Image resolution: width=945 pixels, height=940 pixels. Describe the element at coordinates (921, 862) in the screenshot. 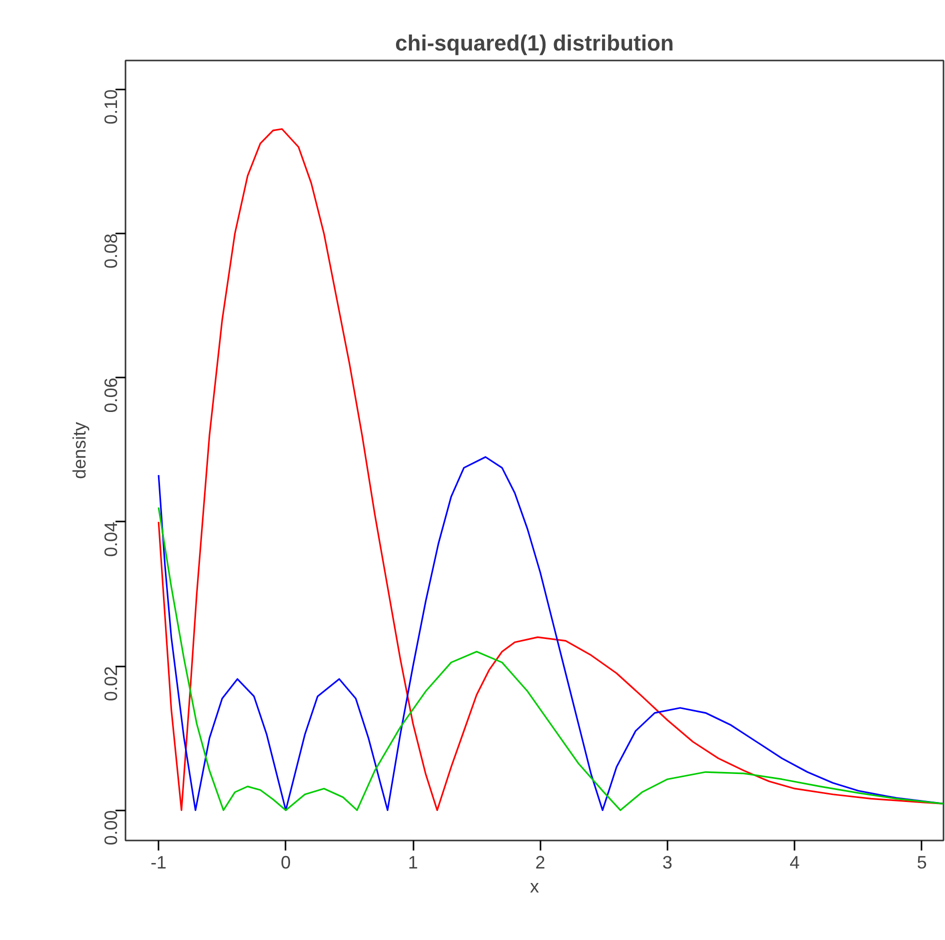

I see `x-tick-label: 5` at that location.